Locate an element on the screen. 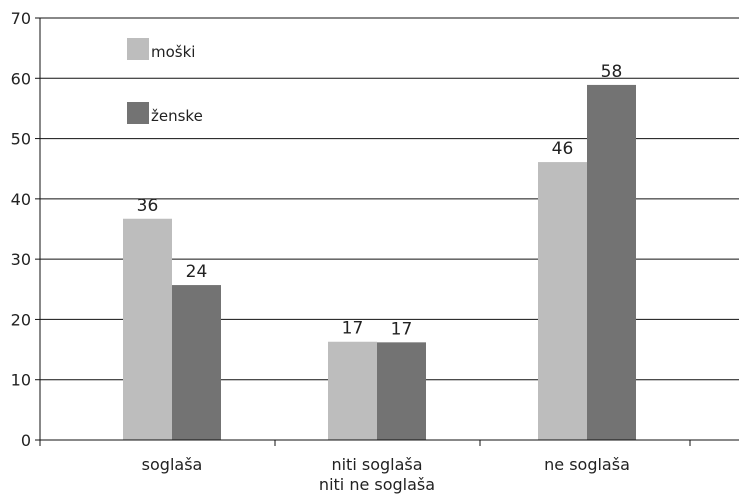 The image size is (739, 497). x-category-label: niti ne soglaša is located at coordinates (377, 484).